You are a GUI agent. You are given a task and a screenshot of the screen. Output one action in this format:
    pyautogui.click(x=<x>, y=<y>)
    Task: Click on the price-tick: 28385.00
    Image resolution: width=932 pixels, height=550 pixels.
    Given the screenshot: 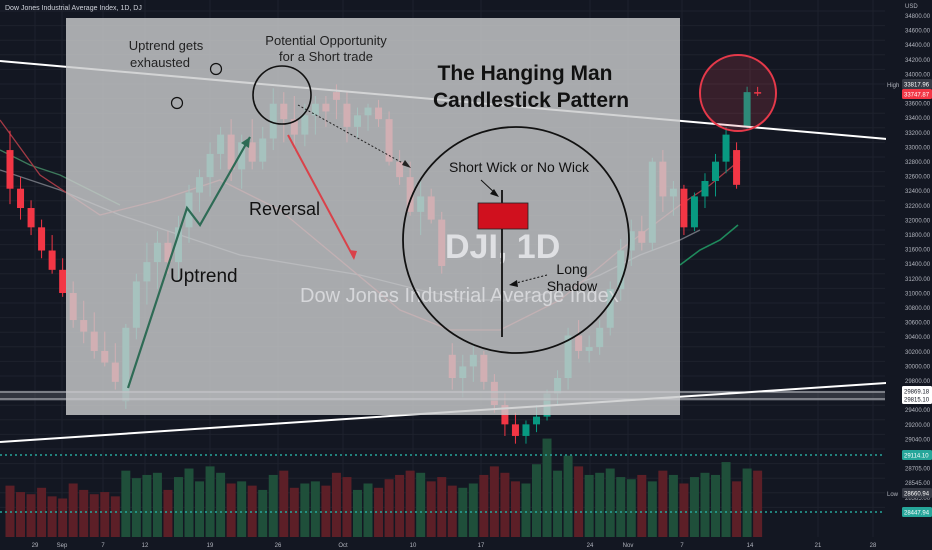 What is the action you would take?
    pyautogui.click(x=918, y=499)
    